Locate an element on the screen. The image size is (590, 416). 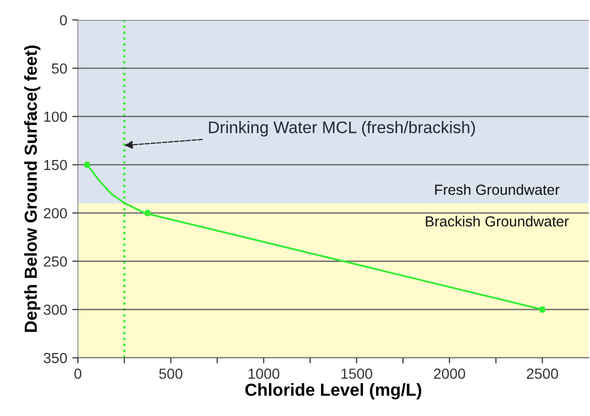
annotation: Drinking Water MCL (fresh/brackish) is located at coordinates (342, 129).